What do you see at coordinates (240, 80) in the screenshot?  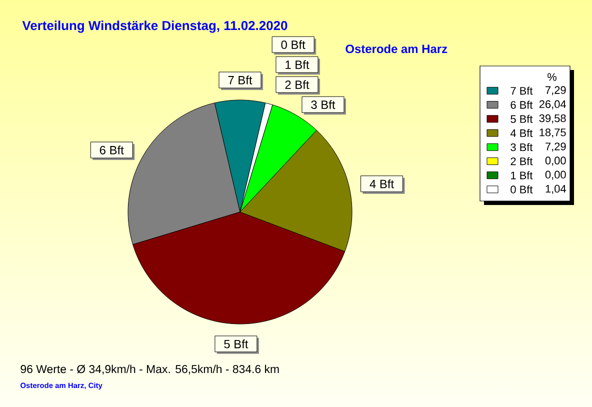 I see `slice-label: 7 Bft` at bounding box center [240, 80].